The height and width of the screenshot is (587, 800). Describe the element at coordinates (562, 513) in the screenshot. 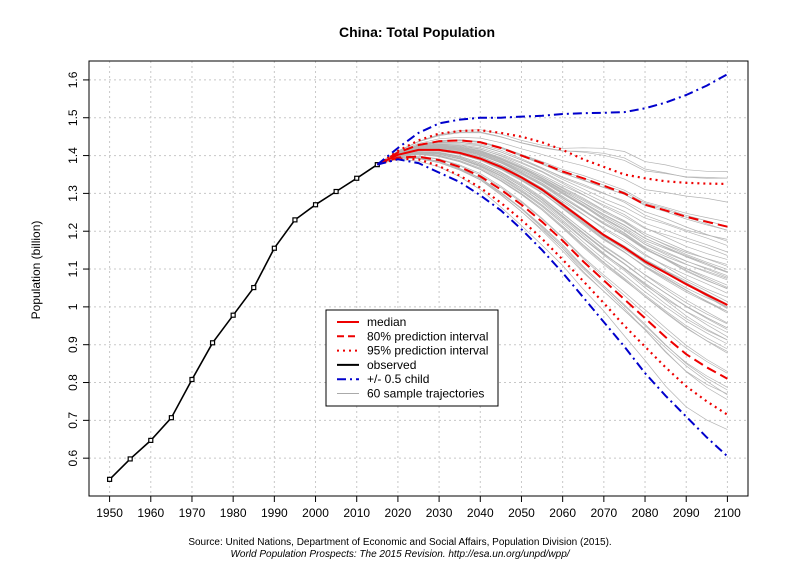

I see `x-tick-label: 2060` at that location.